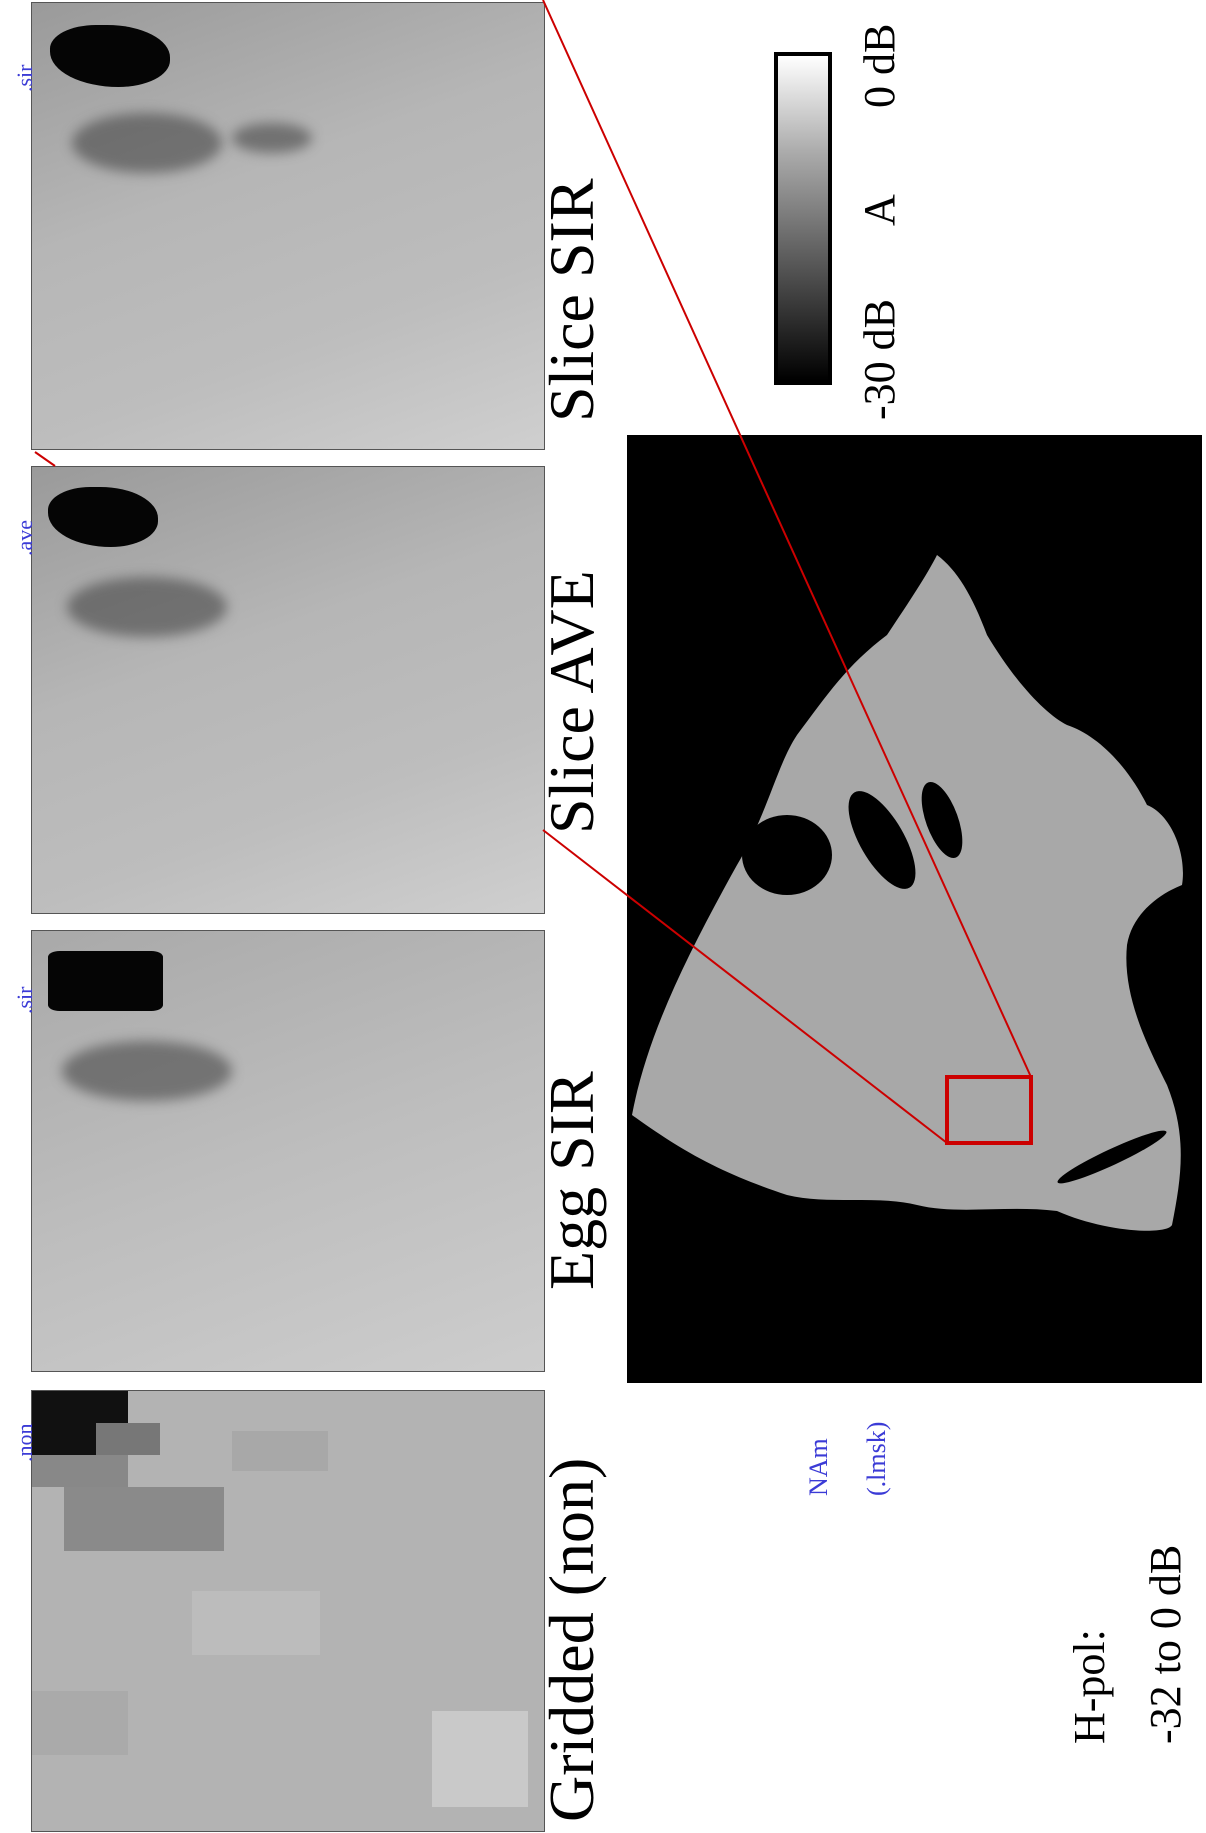 The height and width of the screenshot is (1833, 1206). Describe the element at coordinates (879, 210) in the screenshot. I see `colorbar-mid-label: A` at that location.